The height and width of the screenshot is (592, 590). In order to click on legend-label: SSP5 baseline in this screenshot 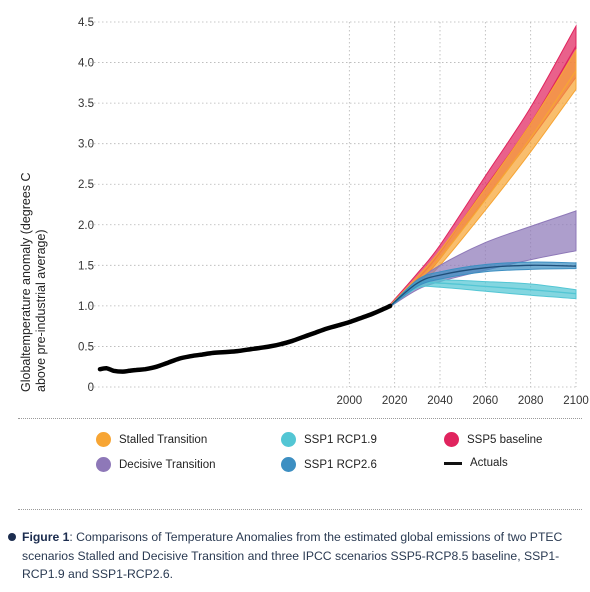, I will do `click(505, 439)`.